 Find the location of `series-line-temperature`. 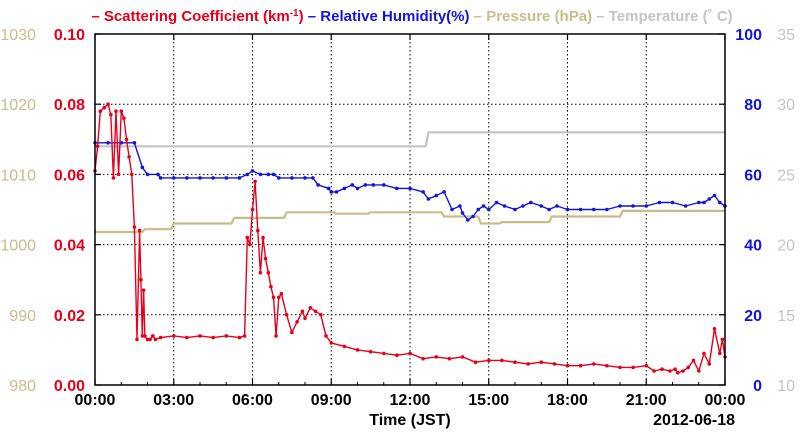

series-line-temperature is located at coordinates (410, 139).